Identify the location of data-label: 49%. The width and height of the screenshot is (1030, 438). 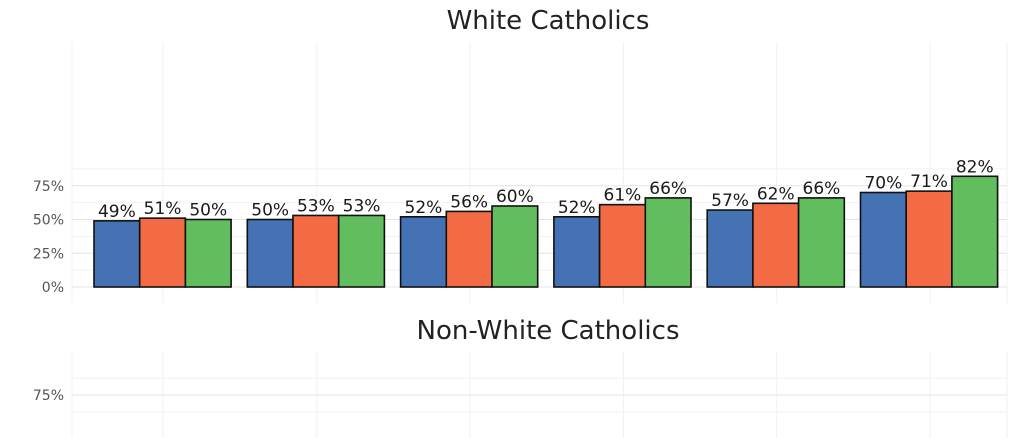
(117, 212).